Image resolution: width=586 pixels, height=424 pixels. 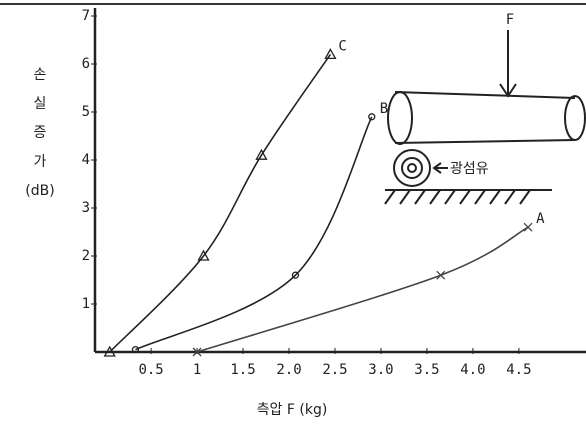 What do you see at coordinates (292, 410) in the screenshot?
I see `x-axis-label: 측압 F (kg)` at bounding box center [292, 410].